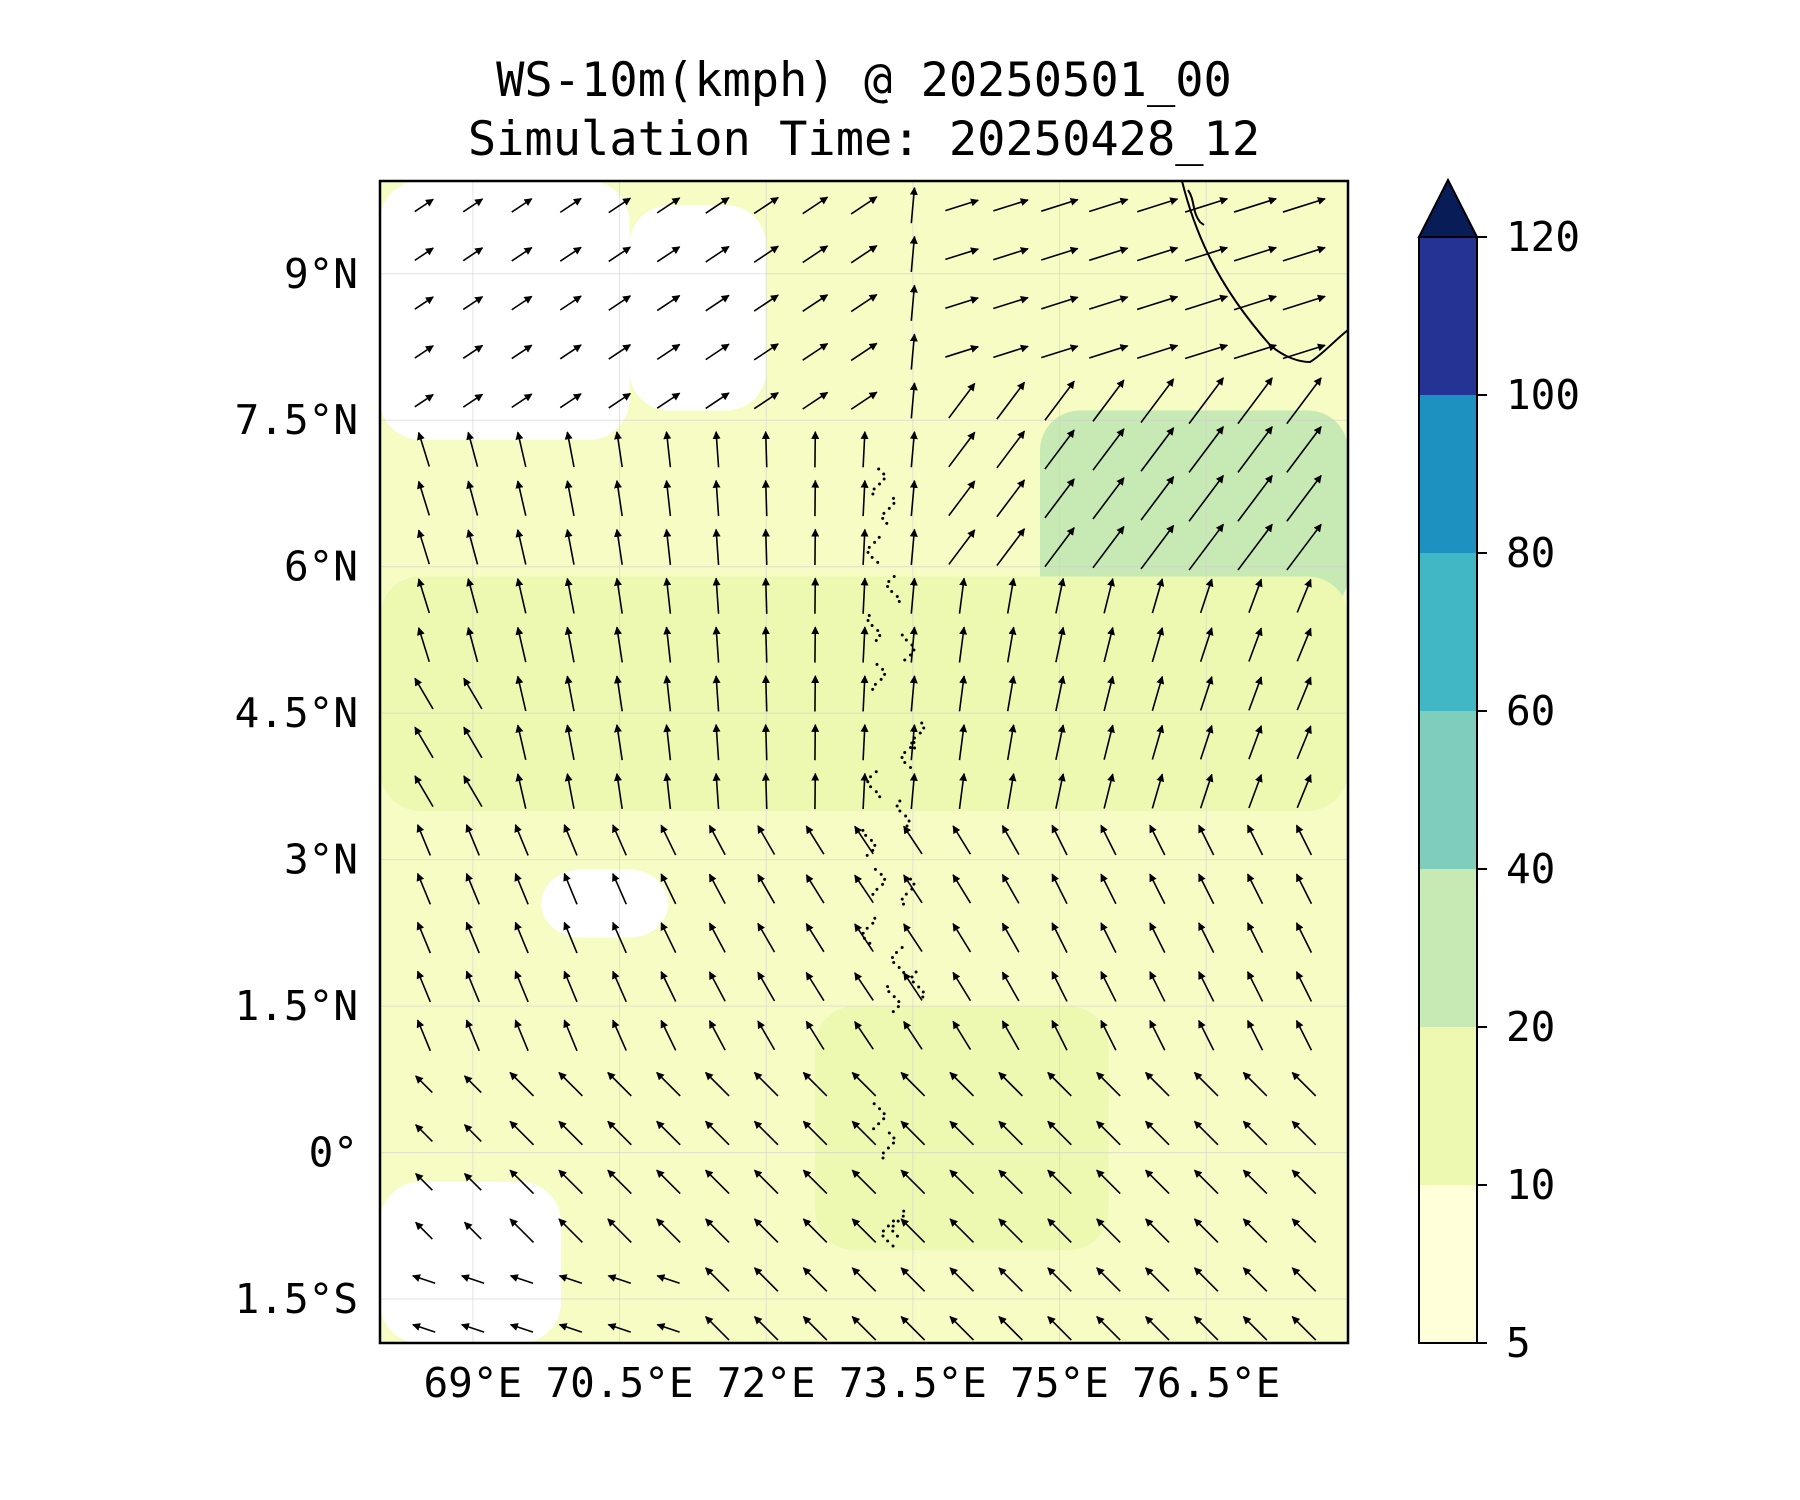 Image resolution: width=1800 pixels, height=1500 pixels. What do you see at coordinates (1196, 207) in the screenshot?
I see `india-coastline-tip` at bounding box center [1196, 207].